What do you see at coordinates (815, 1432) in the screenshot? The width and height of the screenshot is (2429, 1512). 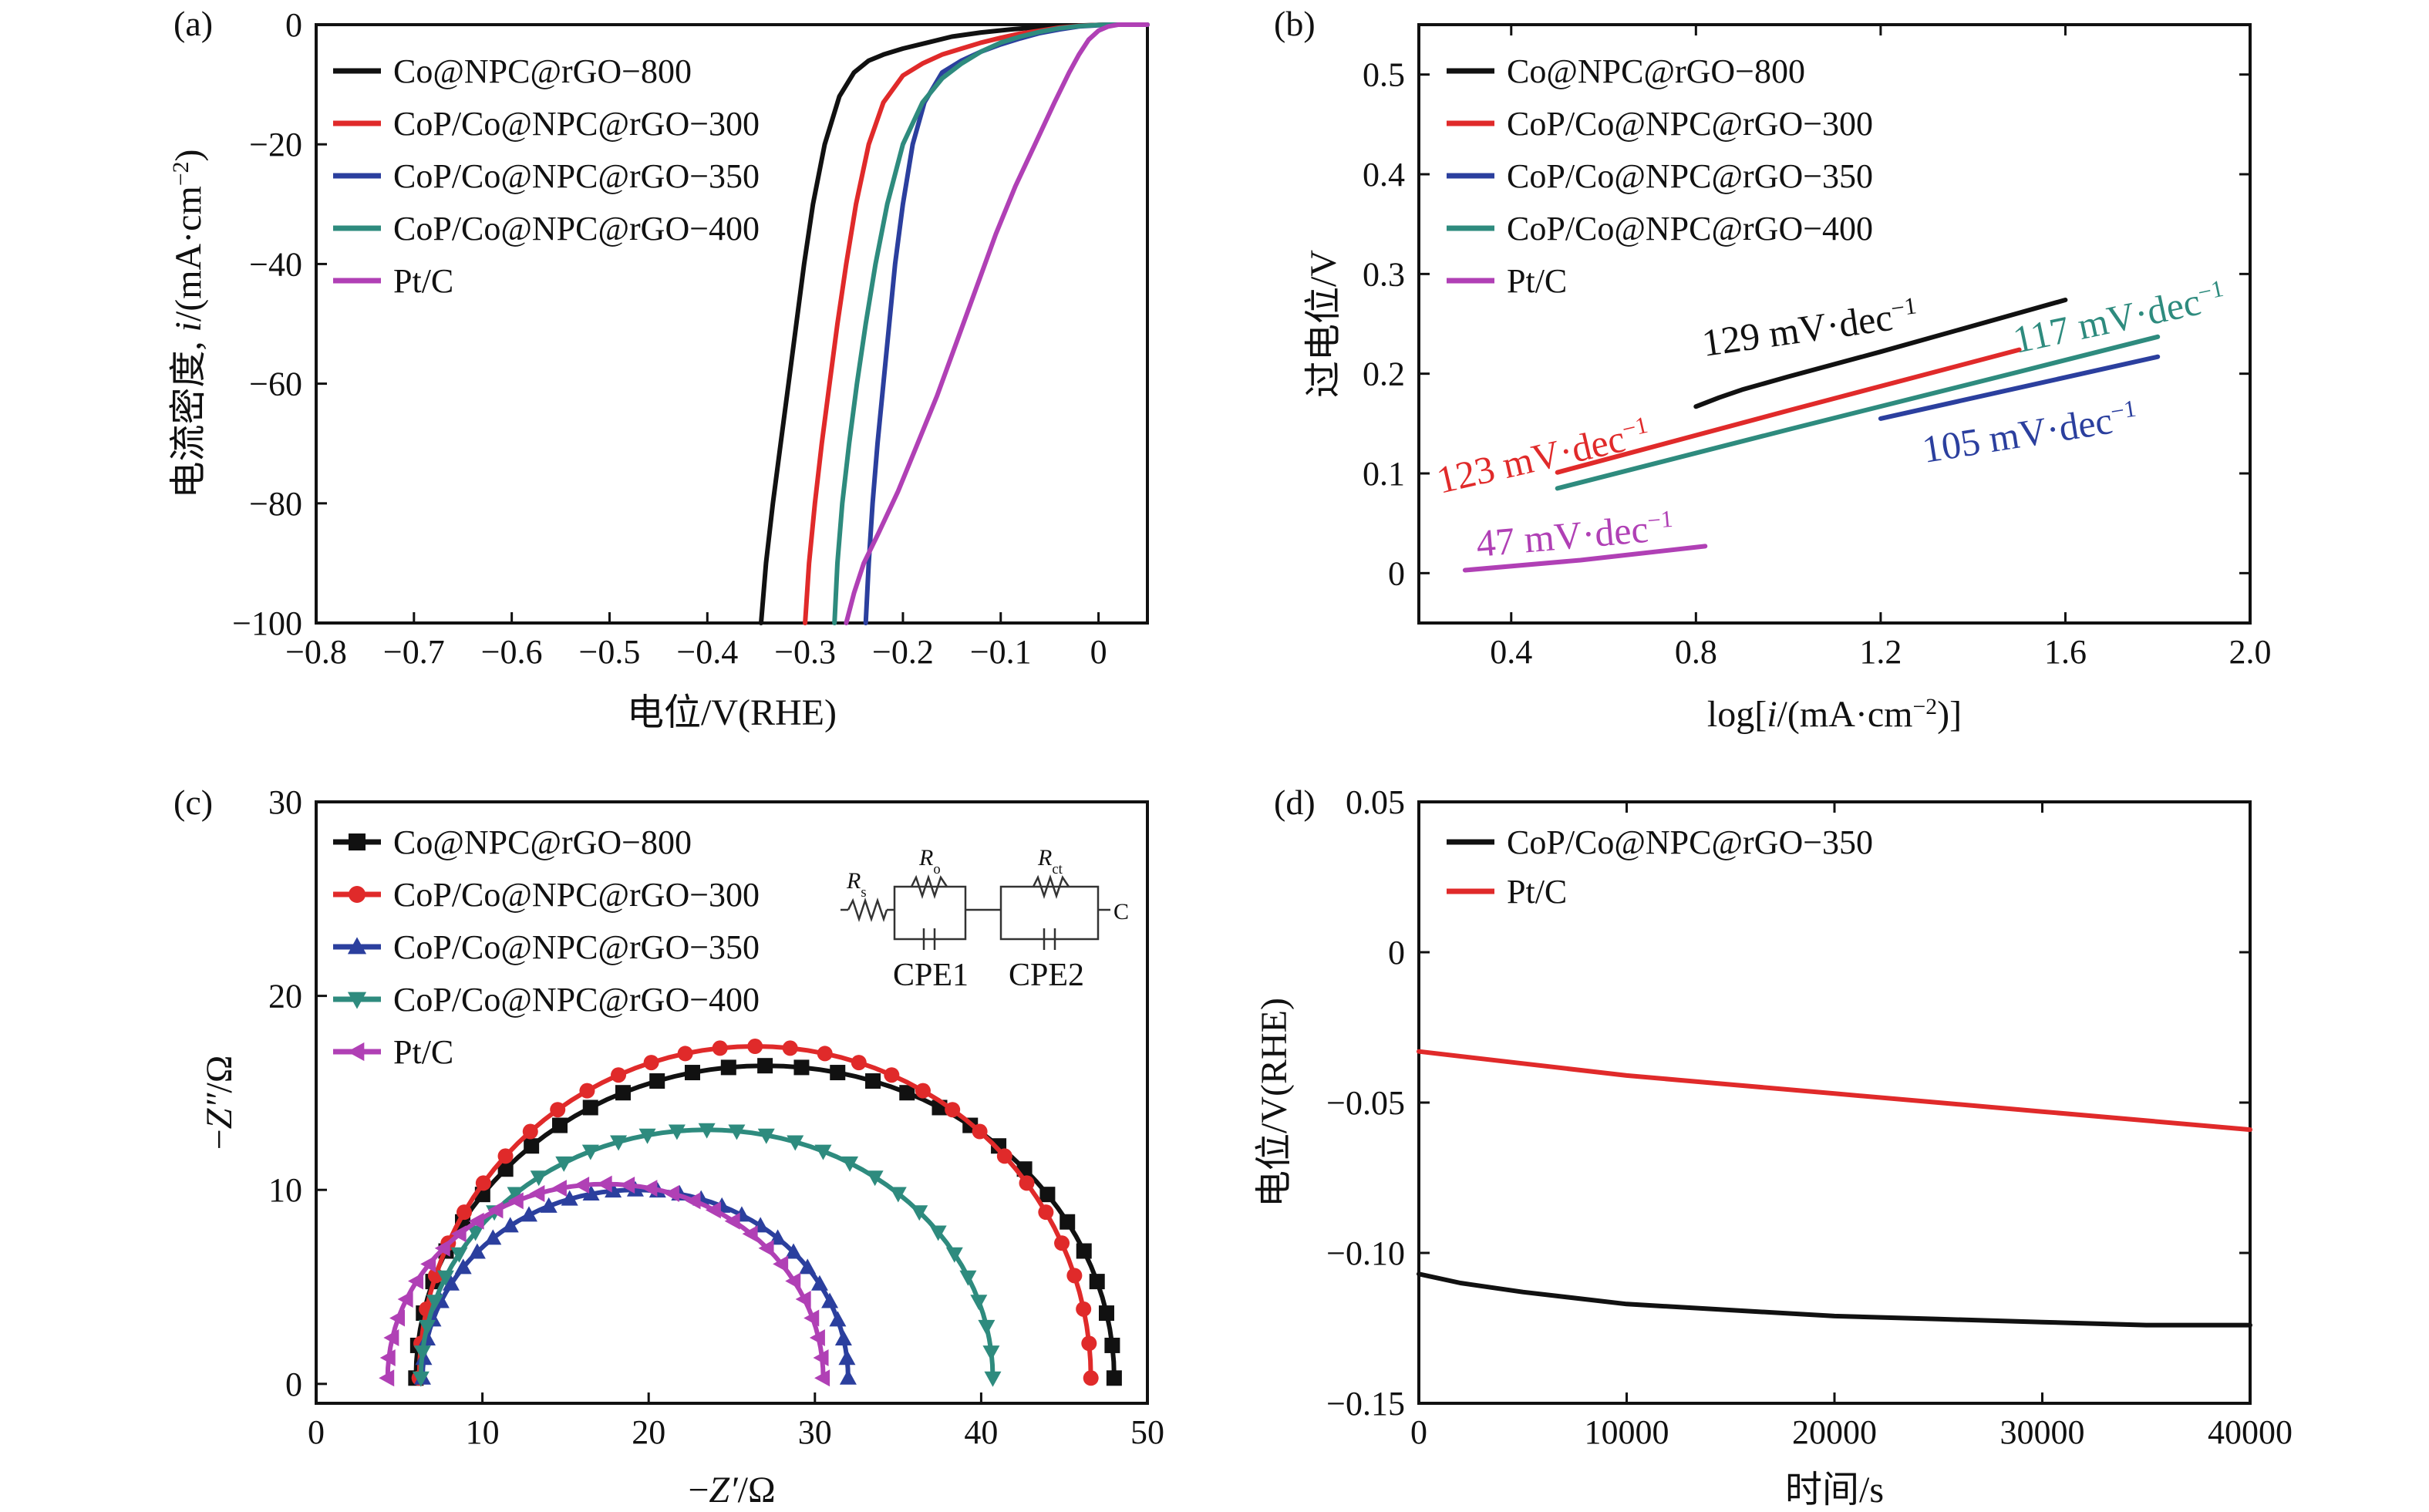 I see `panel-c-xtick-label: 30` at bounding box center [815, 1432].